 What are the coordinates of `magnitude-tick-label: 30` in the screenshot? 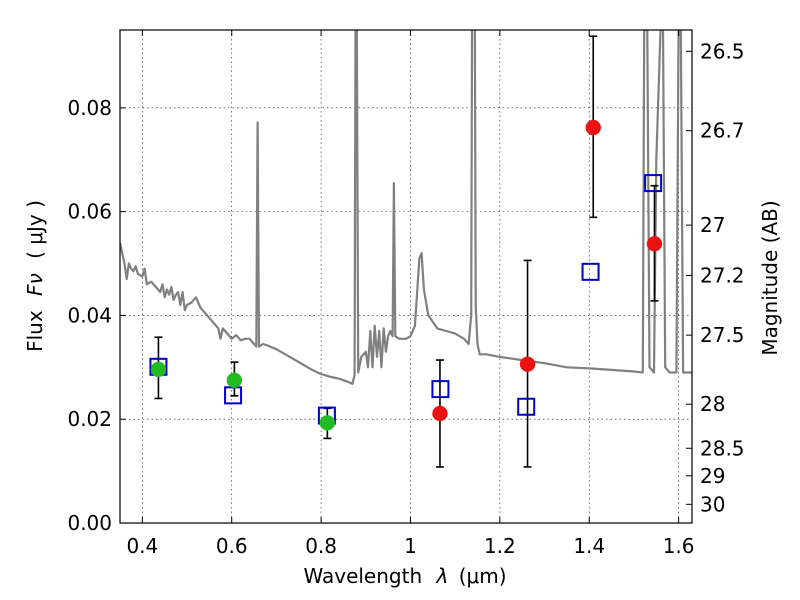 It's located at (712, 504).